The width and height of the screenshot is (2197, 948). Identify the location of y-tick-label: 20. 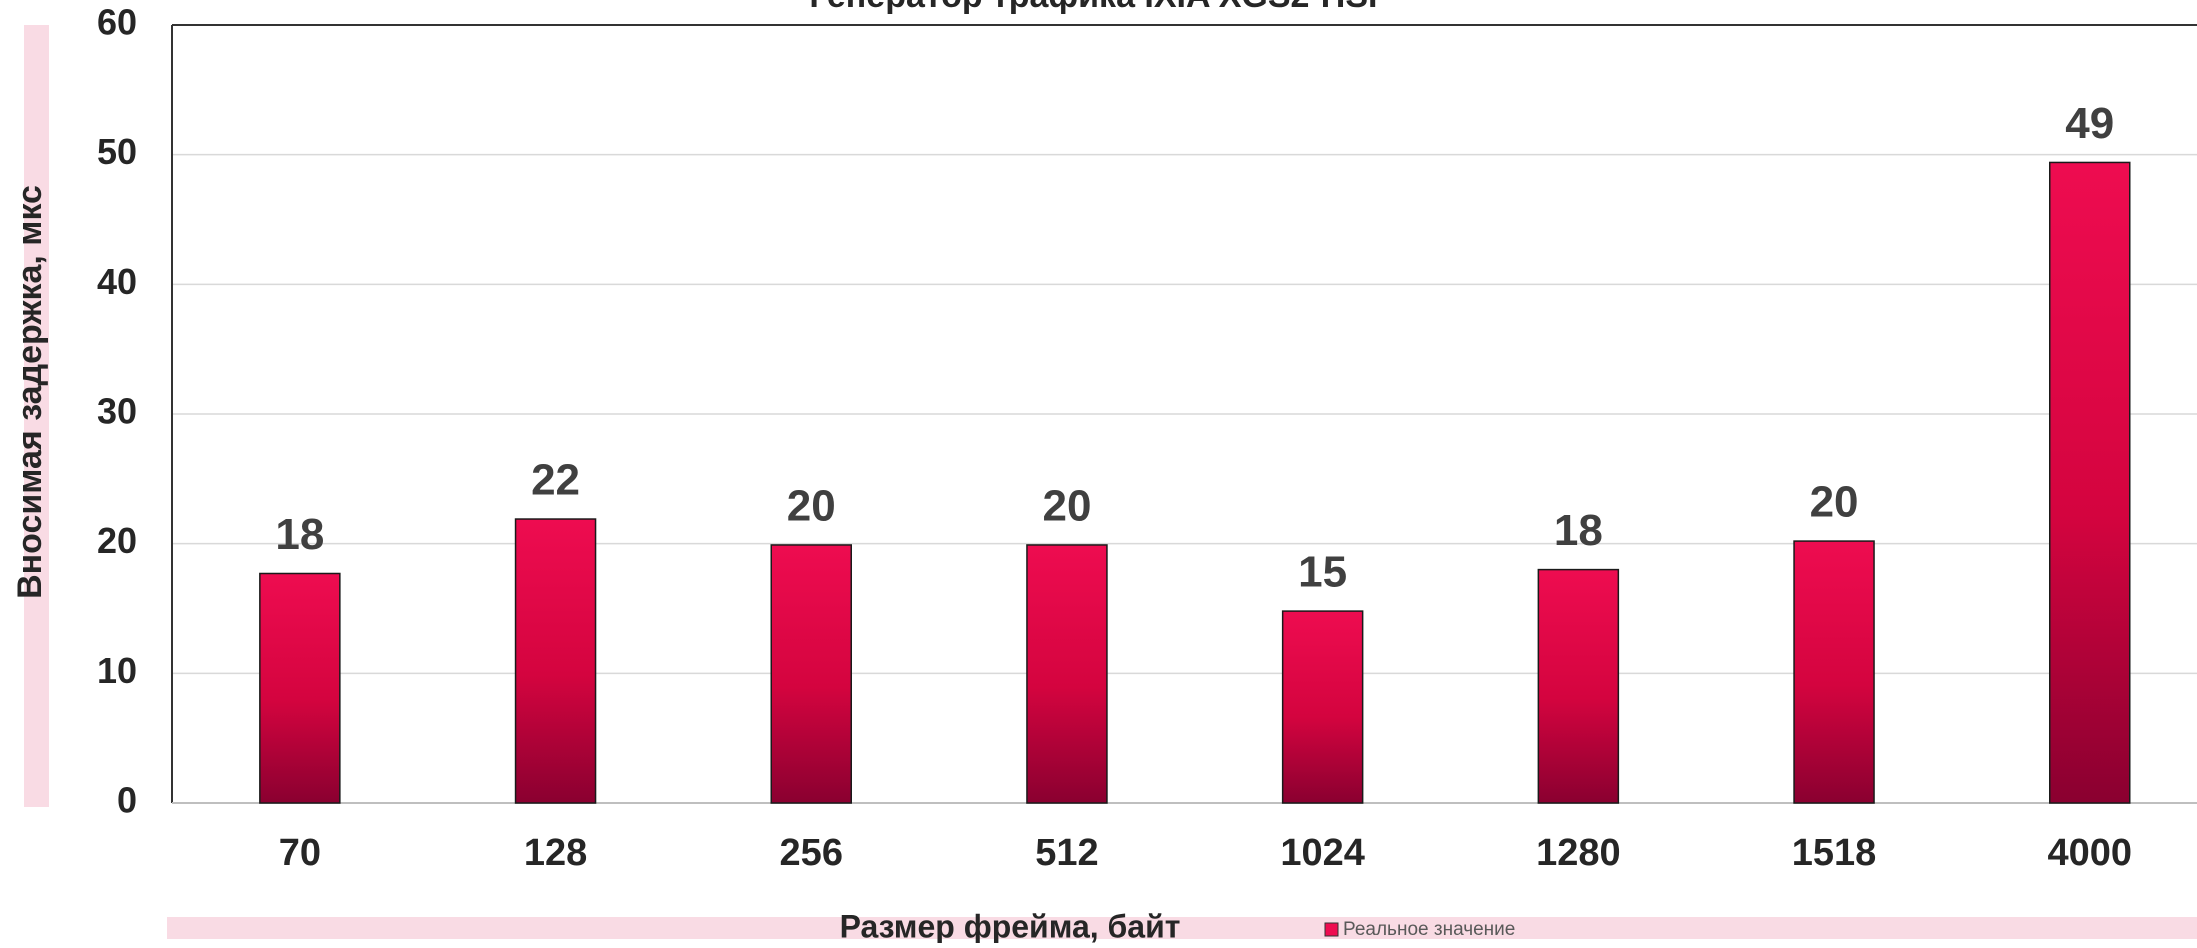
(117, 540).